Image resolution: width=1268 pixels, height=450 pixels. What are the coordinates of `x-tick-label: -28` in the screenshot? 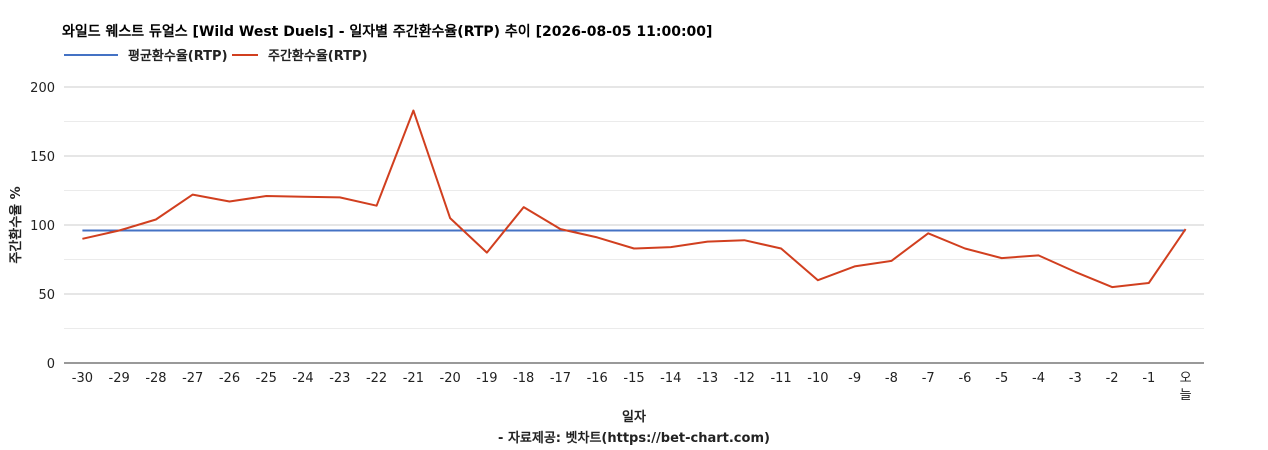 It's located at (155, 378).